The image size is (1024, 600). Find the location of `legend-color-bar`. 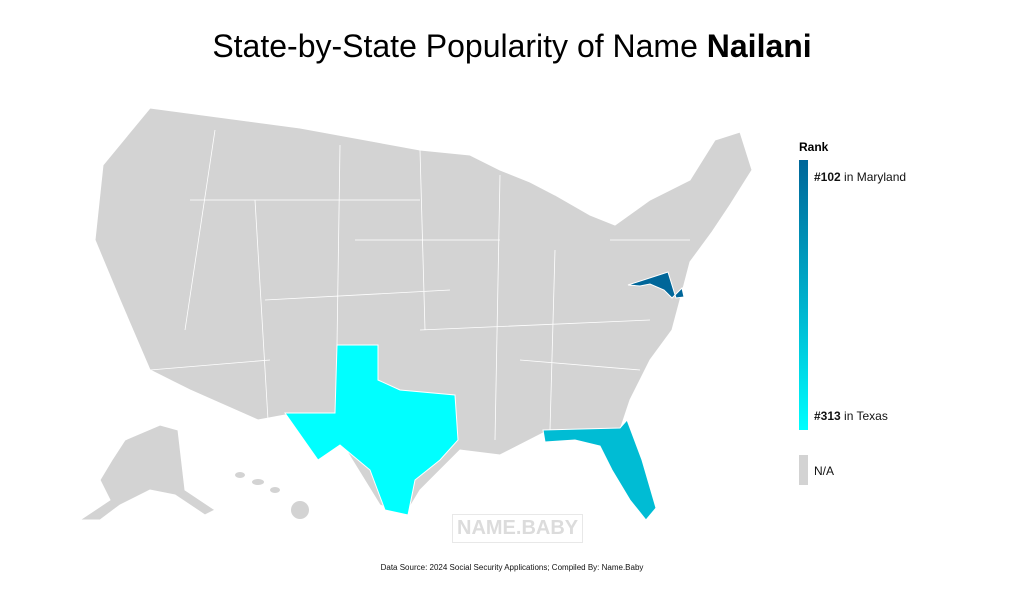

legend-color-bar is located at coordinates (803, 295).